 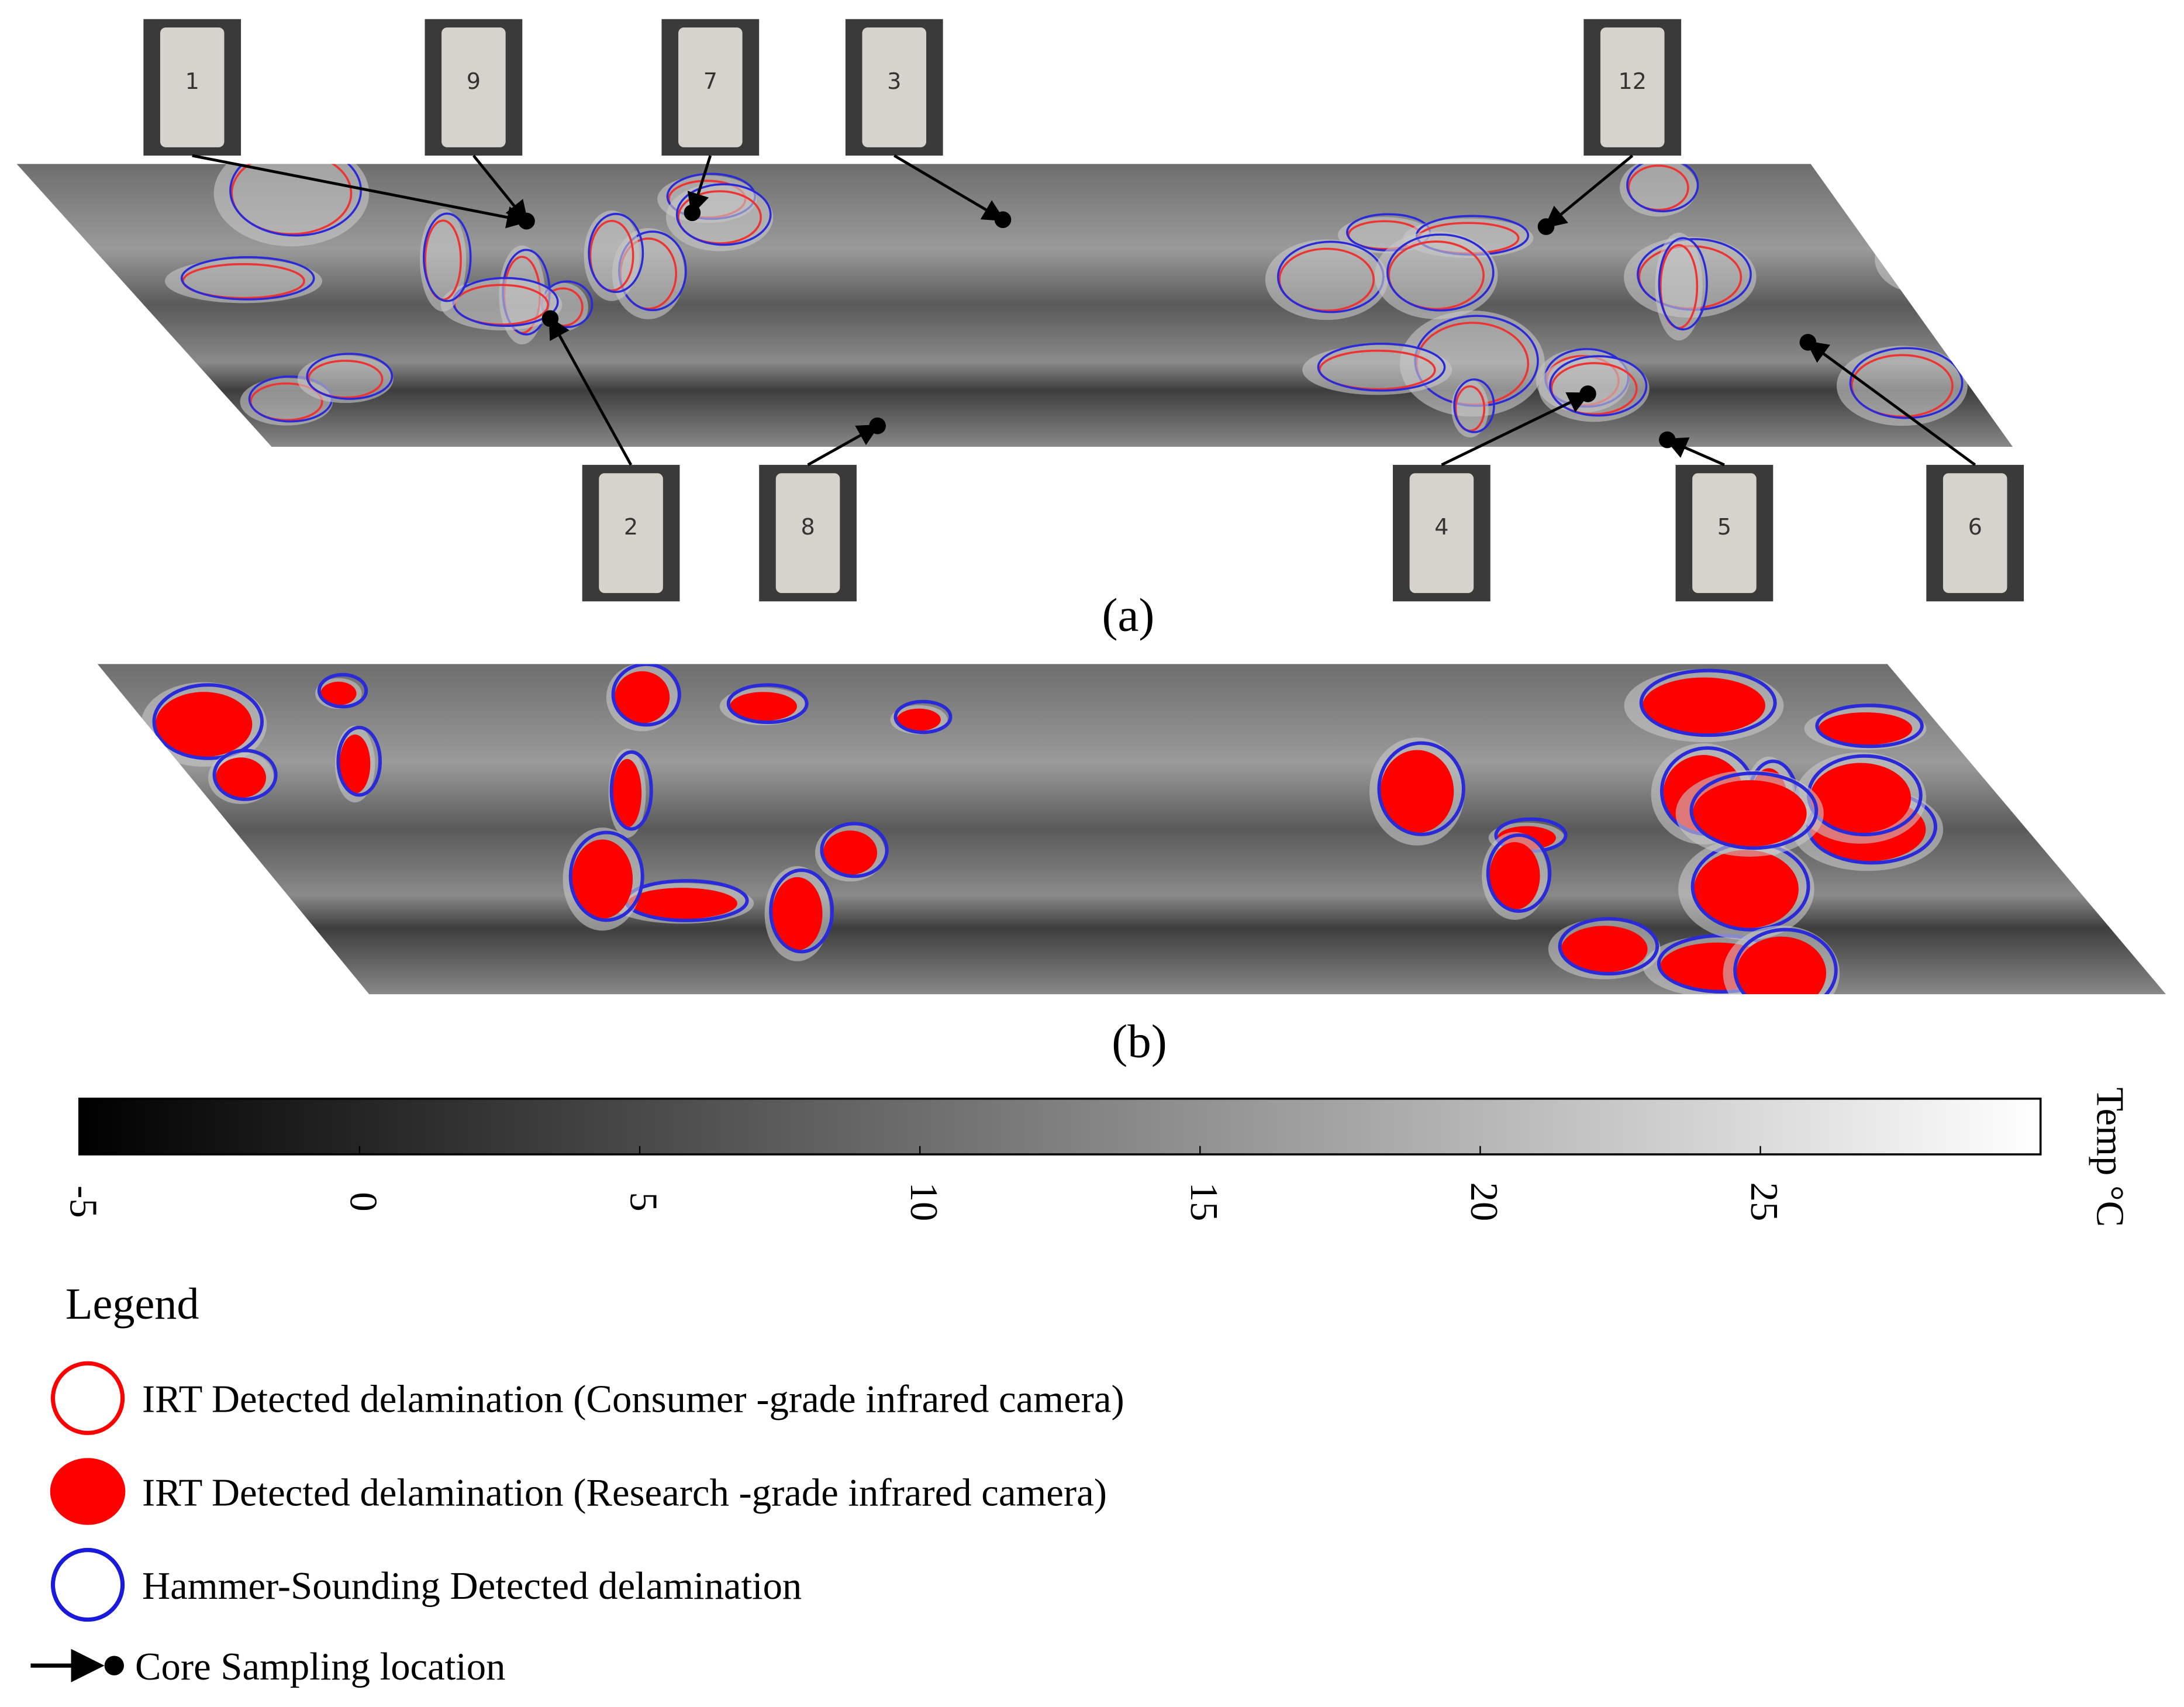 I want to click on tick-label: 5, so click(x=643, y=1201).